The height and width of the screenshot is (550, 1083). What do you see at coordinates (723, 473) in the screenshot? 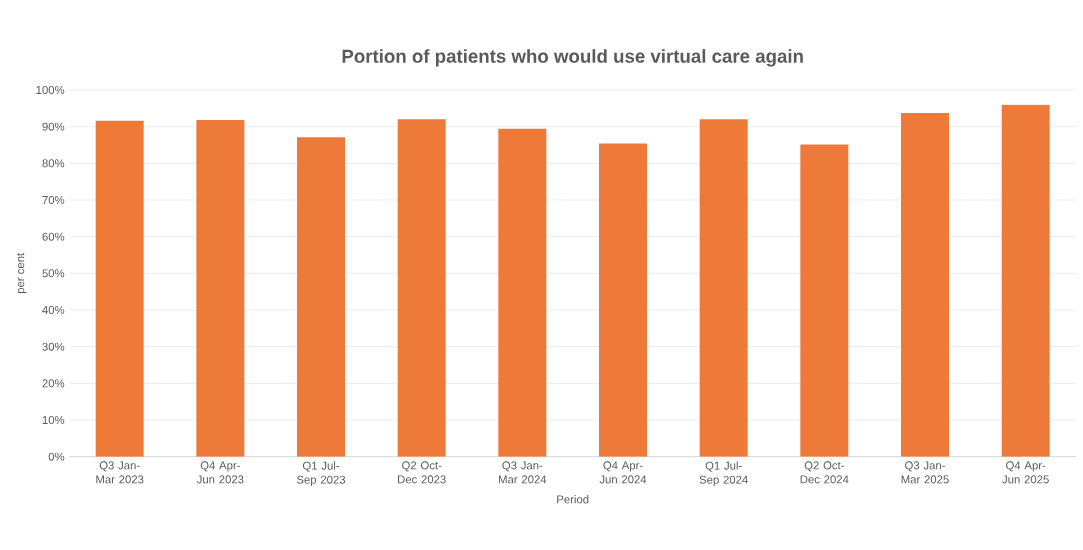
I see `x-tick-label: Q1 Jul-Sep 2024` at bounding box center [723, 473].